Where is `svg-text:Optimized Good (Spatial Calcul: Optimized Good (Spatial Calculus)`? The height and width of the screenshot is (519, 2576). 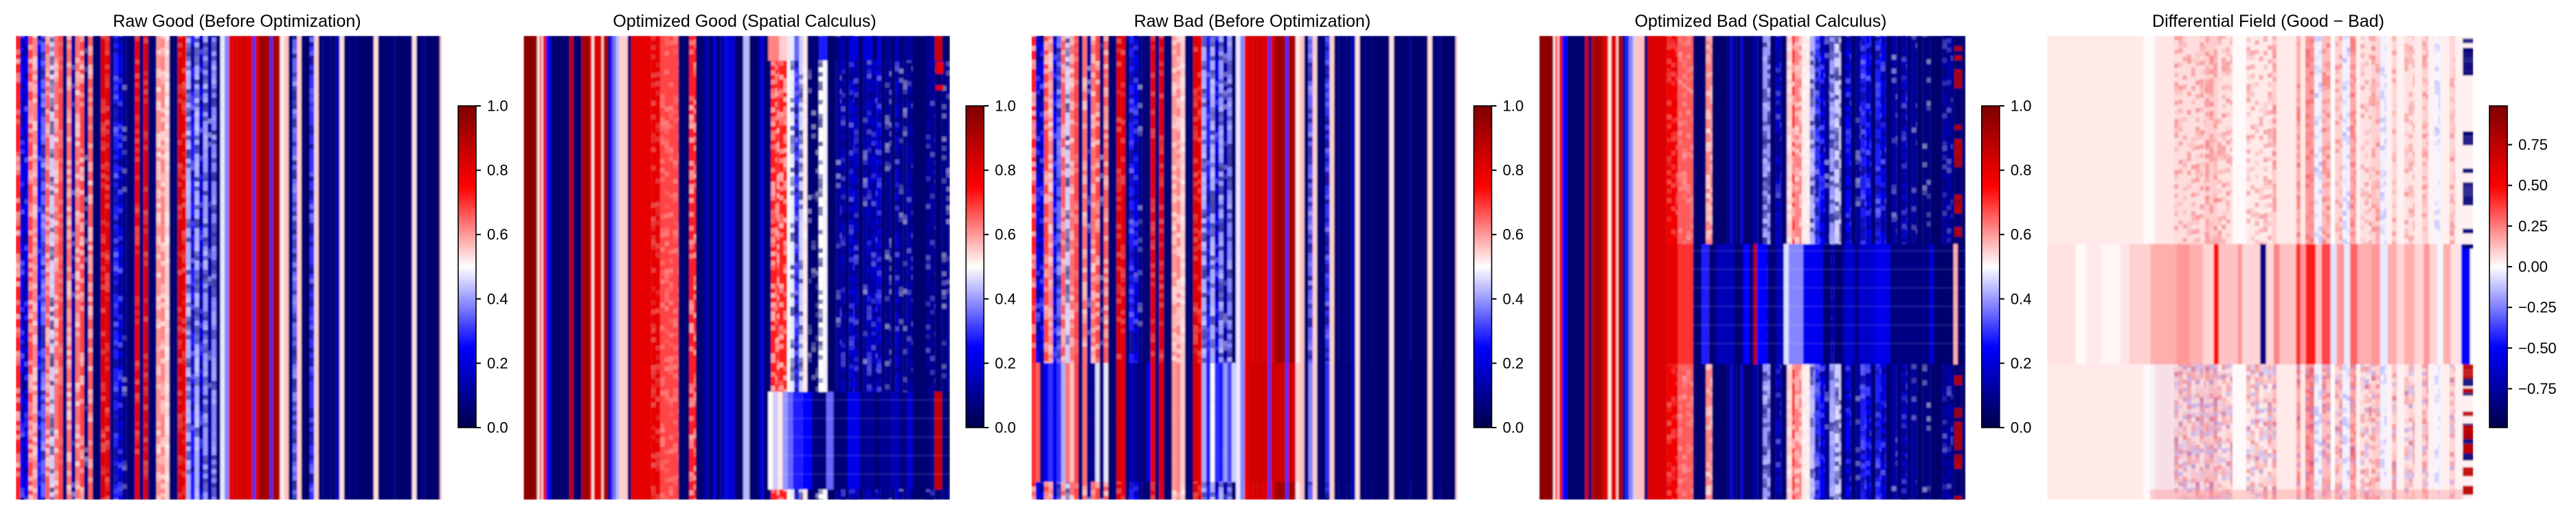 svg-text:Optimized Good (Spatial Calcul: Optimized Good (Spatial Calculus) is located at coordinates (745, 21).